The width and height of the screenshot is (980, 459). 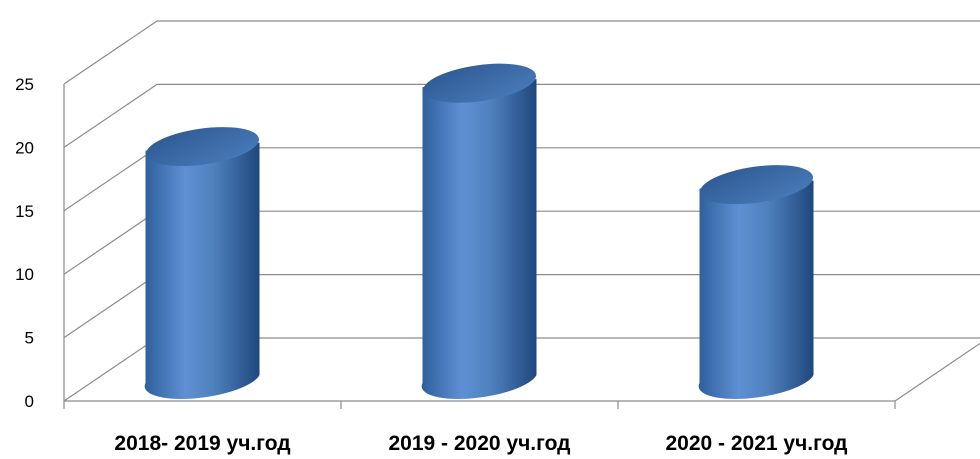 I want to click on y-tick-label: 0, so click(x=29, y=401).